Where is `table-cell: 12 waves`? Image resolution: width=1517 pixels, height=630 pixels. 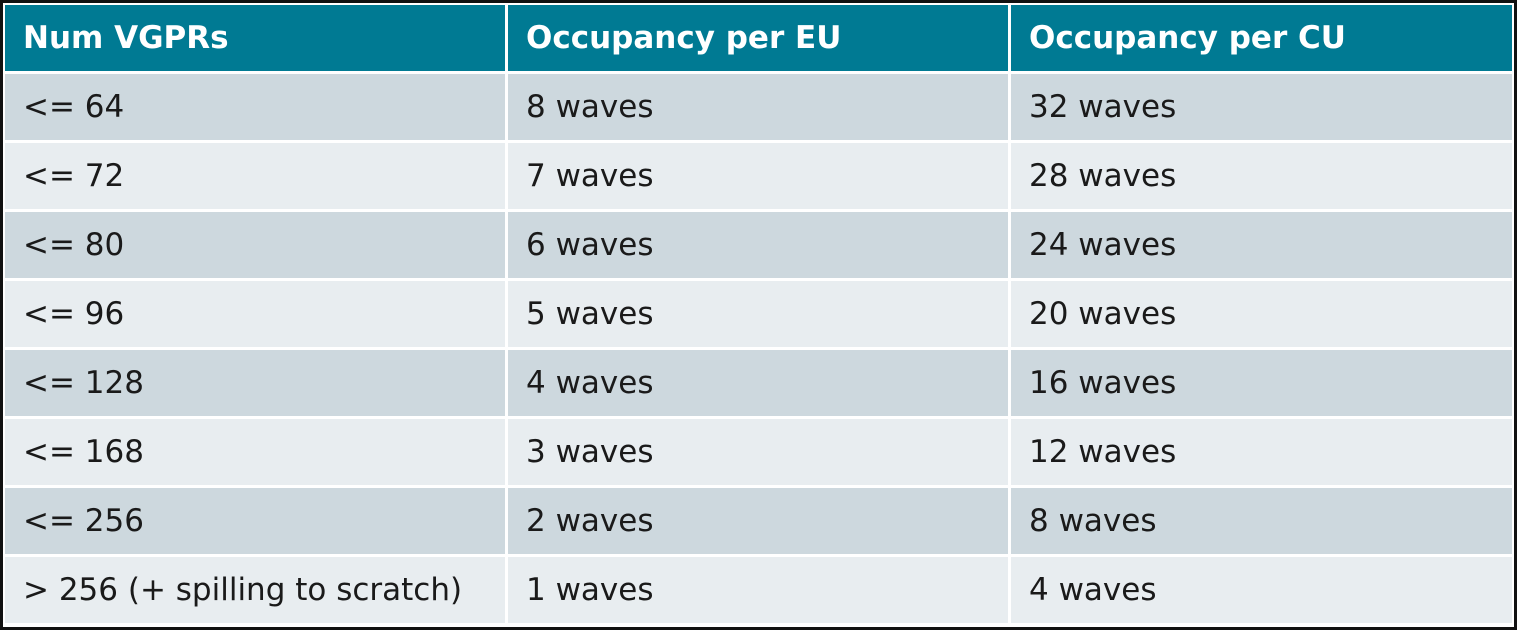
table-cell: 12 waves is located at coordinates (1261, 452).